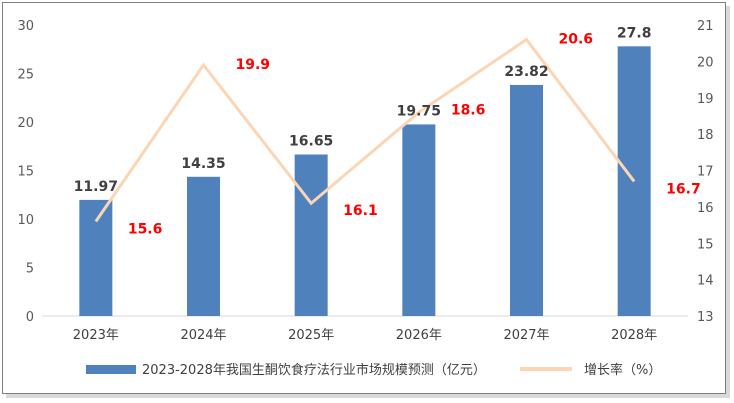 The width and height of the screenshot is (734, 403). What do you see at coordinates (30, 269) in the screenshot?
I see `left-axis-tick-label: 5` at bounding box center [30, 269].